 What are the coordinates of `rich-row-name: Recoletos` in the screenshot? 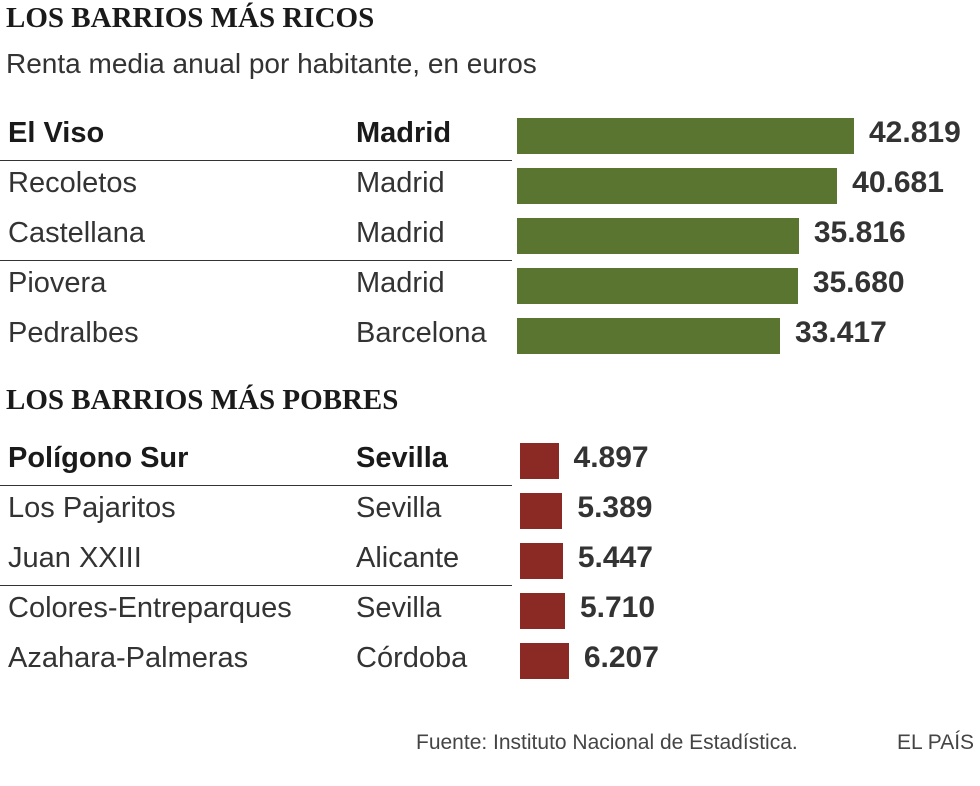 It's located at (72, 183).